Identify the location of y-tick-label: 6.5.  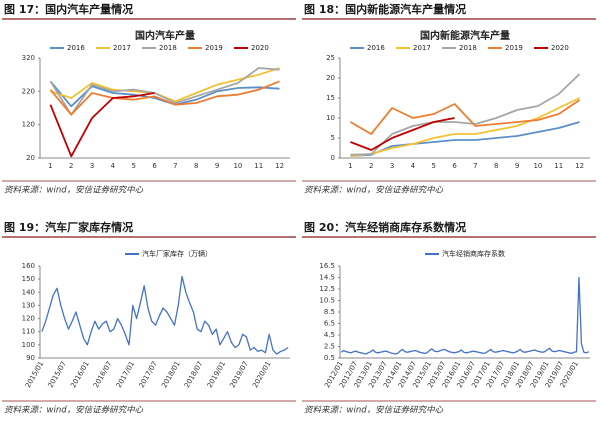
(329, 324).